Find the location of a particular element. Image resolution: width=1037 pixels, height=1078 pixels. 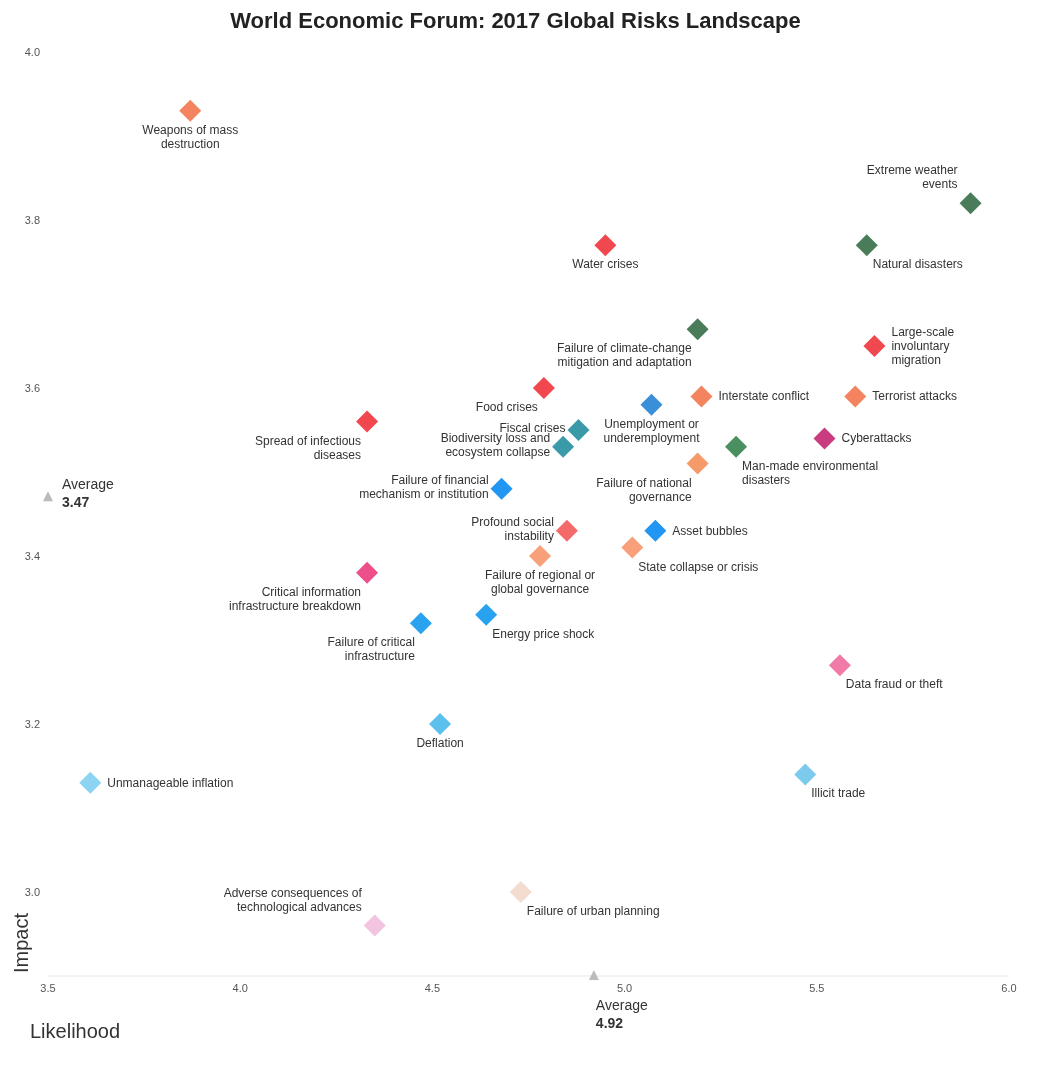

series-label: Spread of infectious diseases is located at coordinates (308, 447).